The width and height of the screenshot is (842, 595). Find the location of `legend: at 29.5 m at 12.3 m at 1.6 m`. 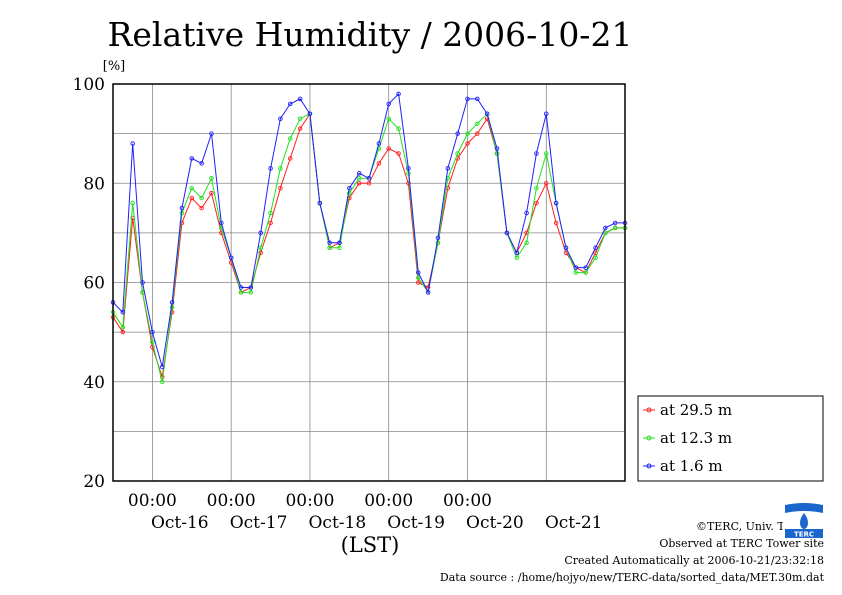

legend: at 29.5 m at 12.3 m at 1.6 m is located at coordinates (730, 438).